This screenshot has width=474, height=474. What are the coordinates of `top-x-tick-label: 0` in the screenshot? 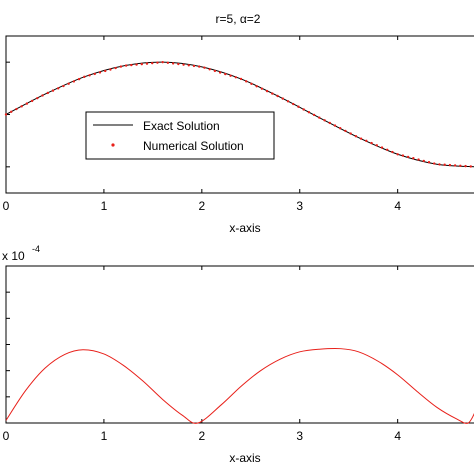 It's located at (6, 206).